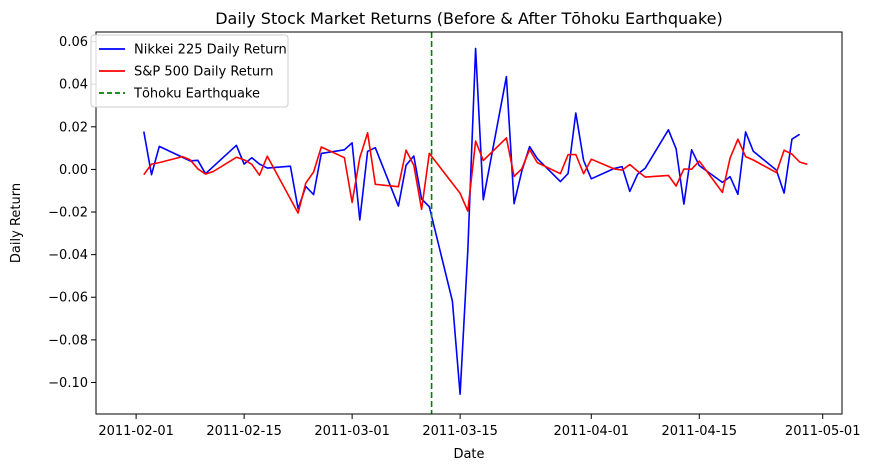 This screenshot has height=470, width=887. I want to click on y-tick-label: −0.08, so click(68, 340).